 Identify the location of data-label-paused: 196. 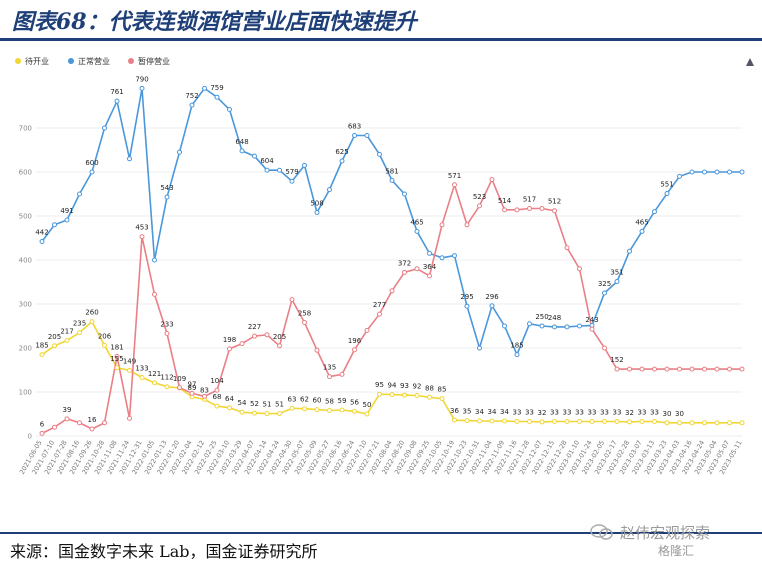
(355, 341).